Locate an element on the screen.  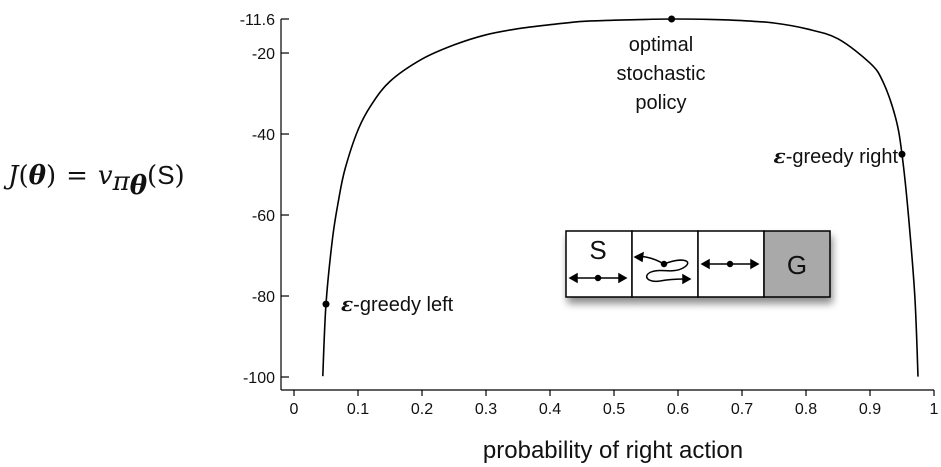
y-pi-theta: θ is located at coordinates (139, 186).